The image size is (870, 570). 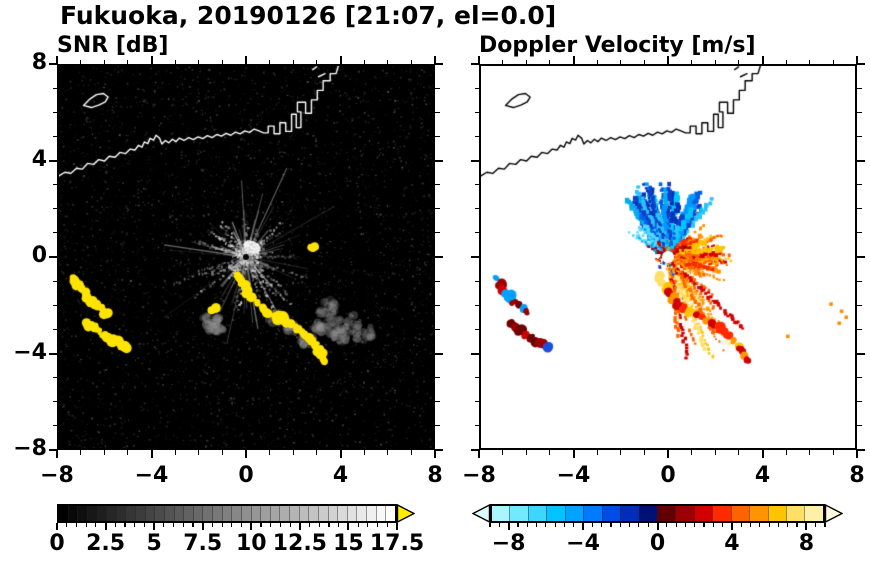 I want to click on doppler-x-tick-label: 0, so click(x=668, y=475).